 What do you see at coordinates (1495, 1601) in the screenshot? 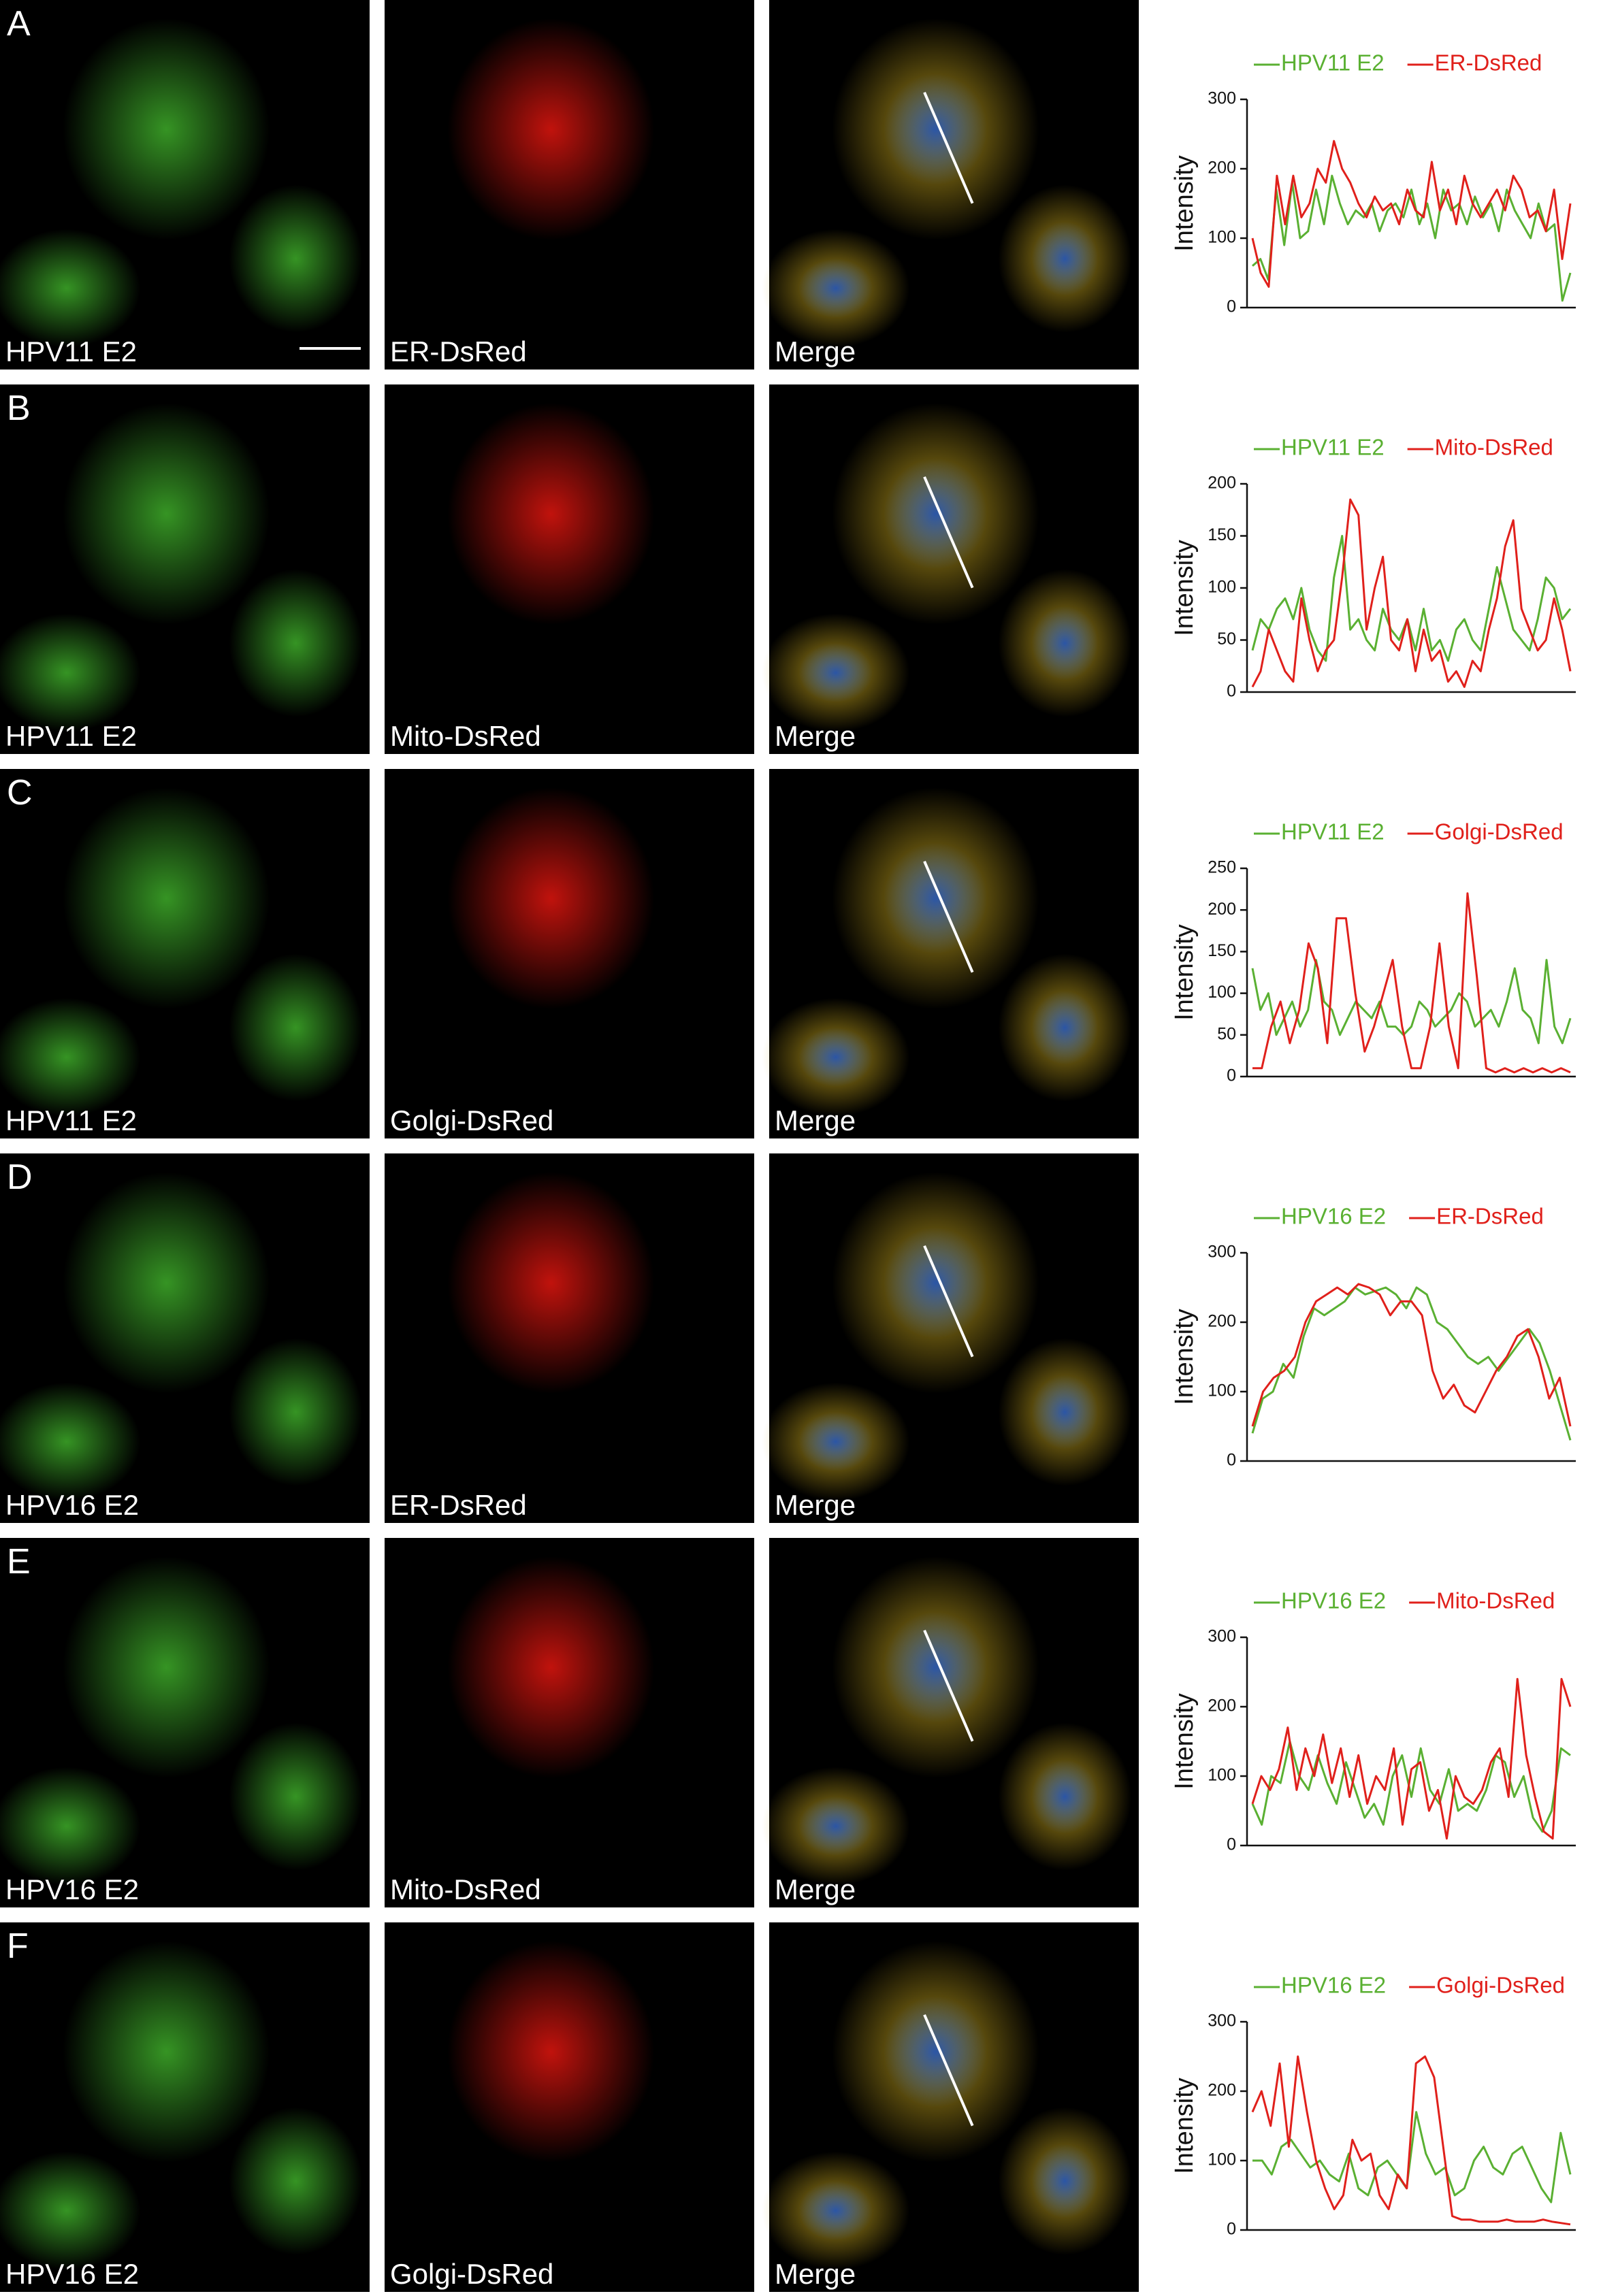
I see `legend-label: Mito-DsRed` at bounding box center [1495, 1601].